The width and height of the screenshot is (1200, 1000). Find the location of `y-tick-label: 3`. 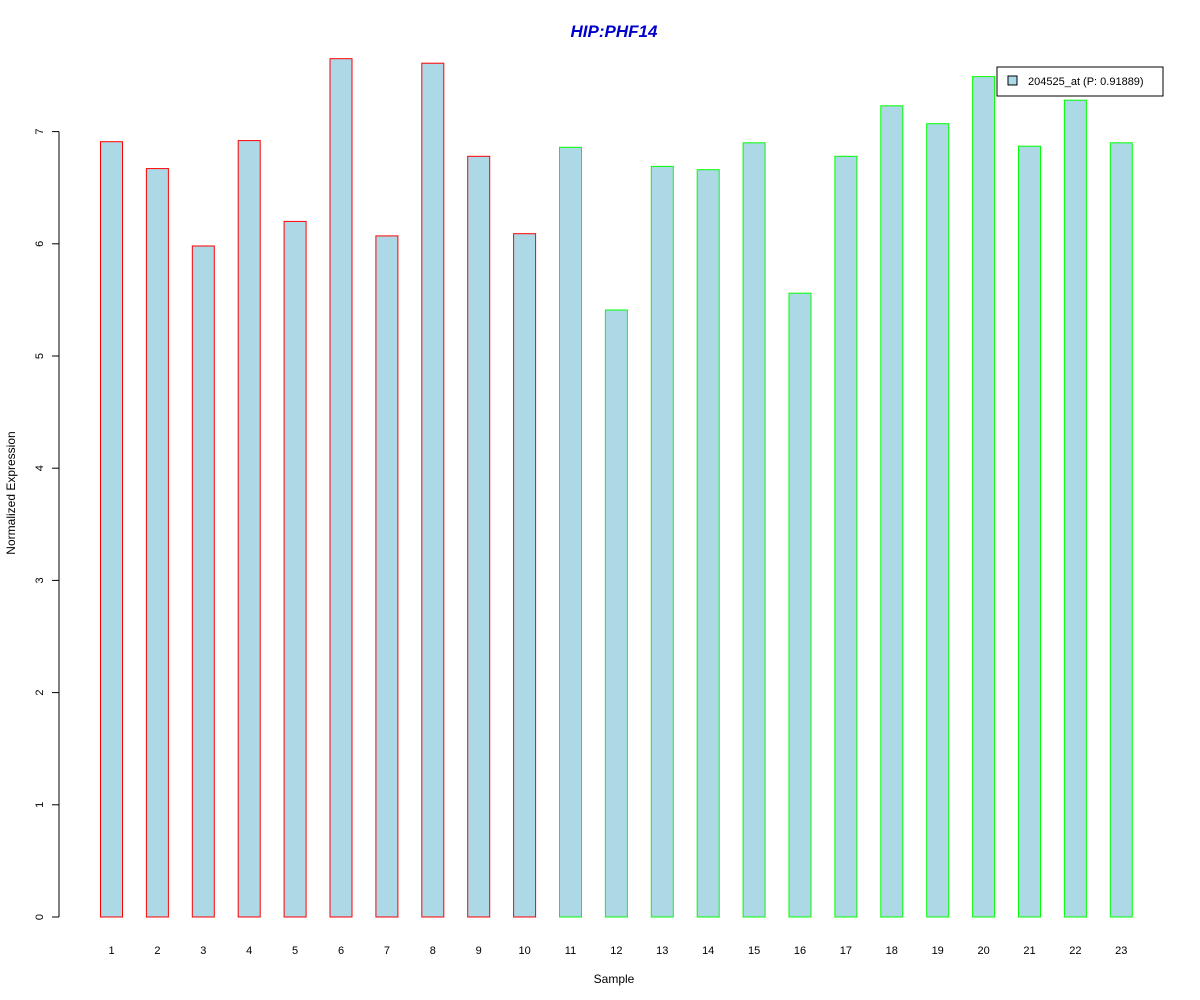

y-tick-label: 3 is located at coordinates (40, 580).